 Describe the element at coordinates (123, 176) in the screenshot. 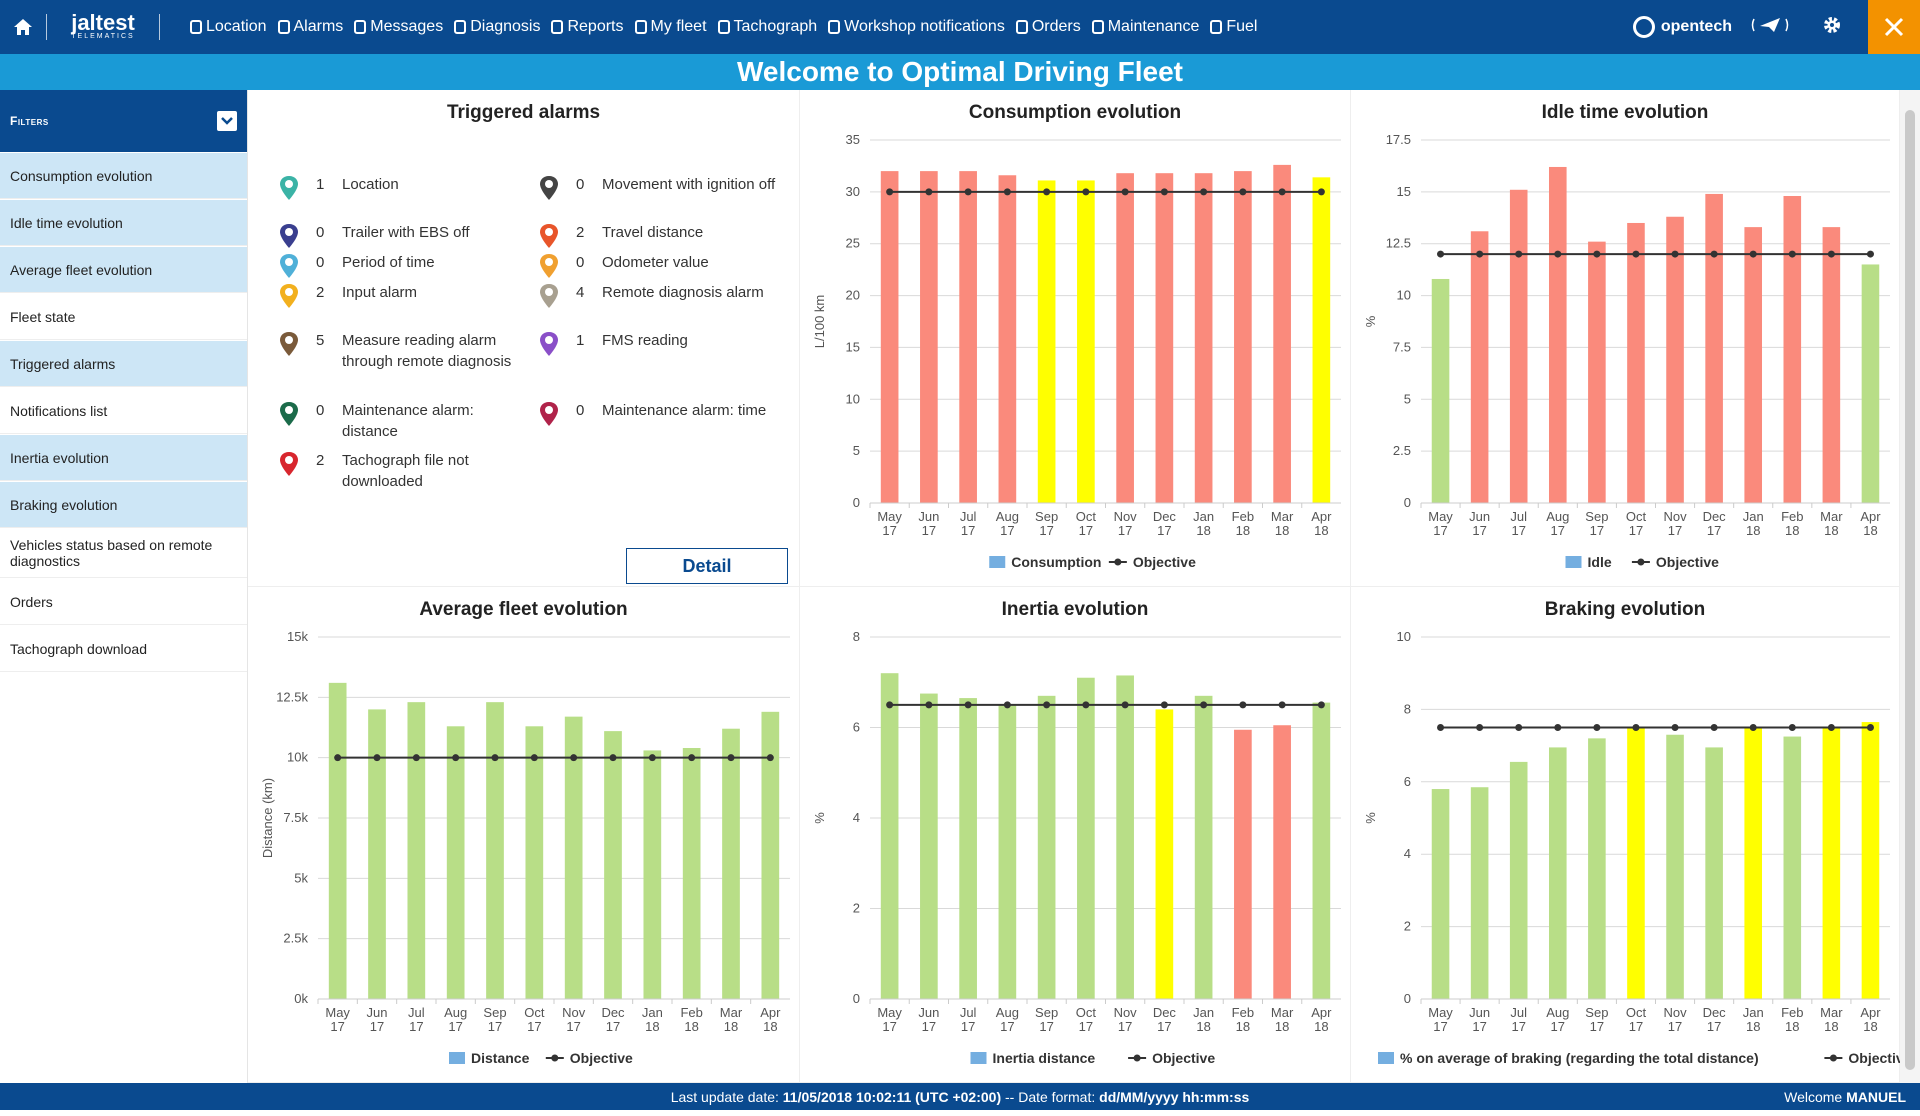

I see `sidebar-item-consumption-evolution: Consumption evolution` at that location.